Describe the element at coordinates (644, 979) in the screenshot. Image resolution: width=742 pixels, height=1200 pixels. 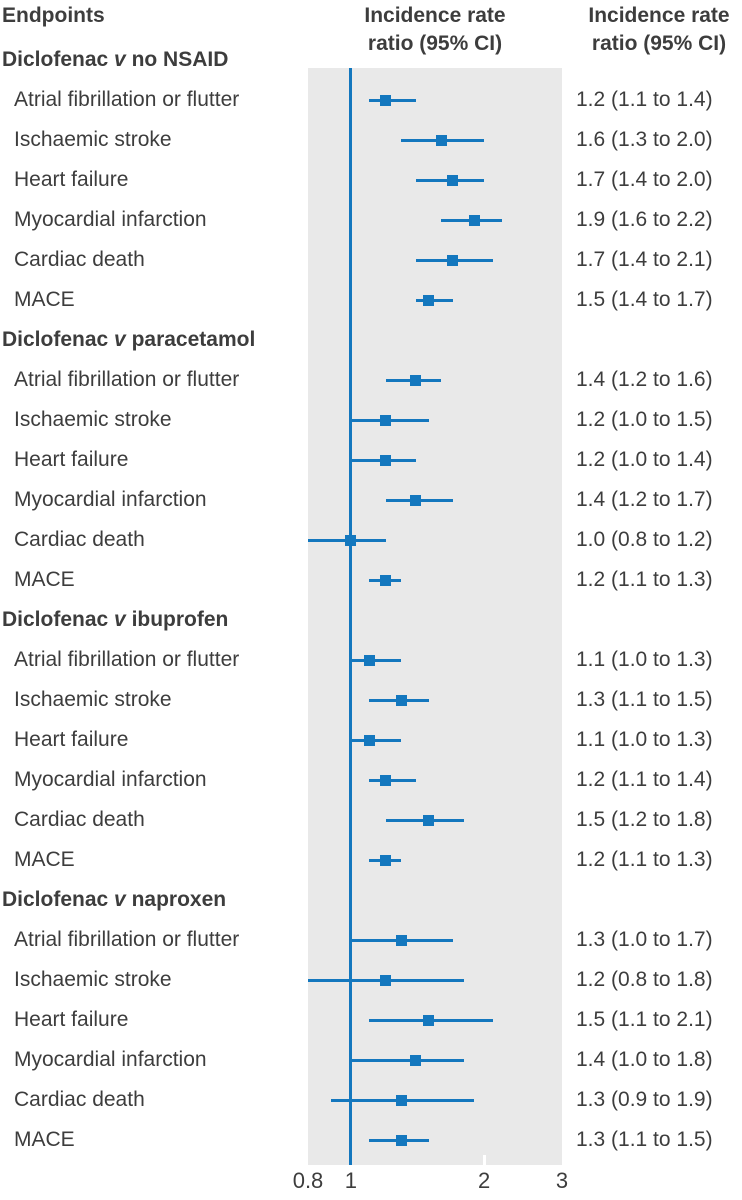
I see `value-label: 1.2 (0.8 to 1.8)` at that location.